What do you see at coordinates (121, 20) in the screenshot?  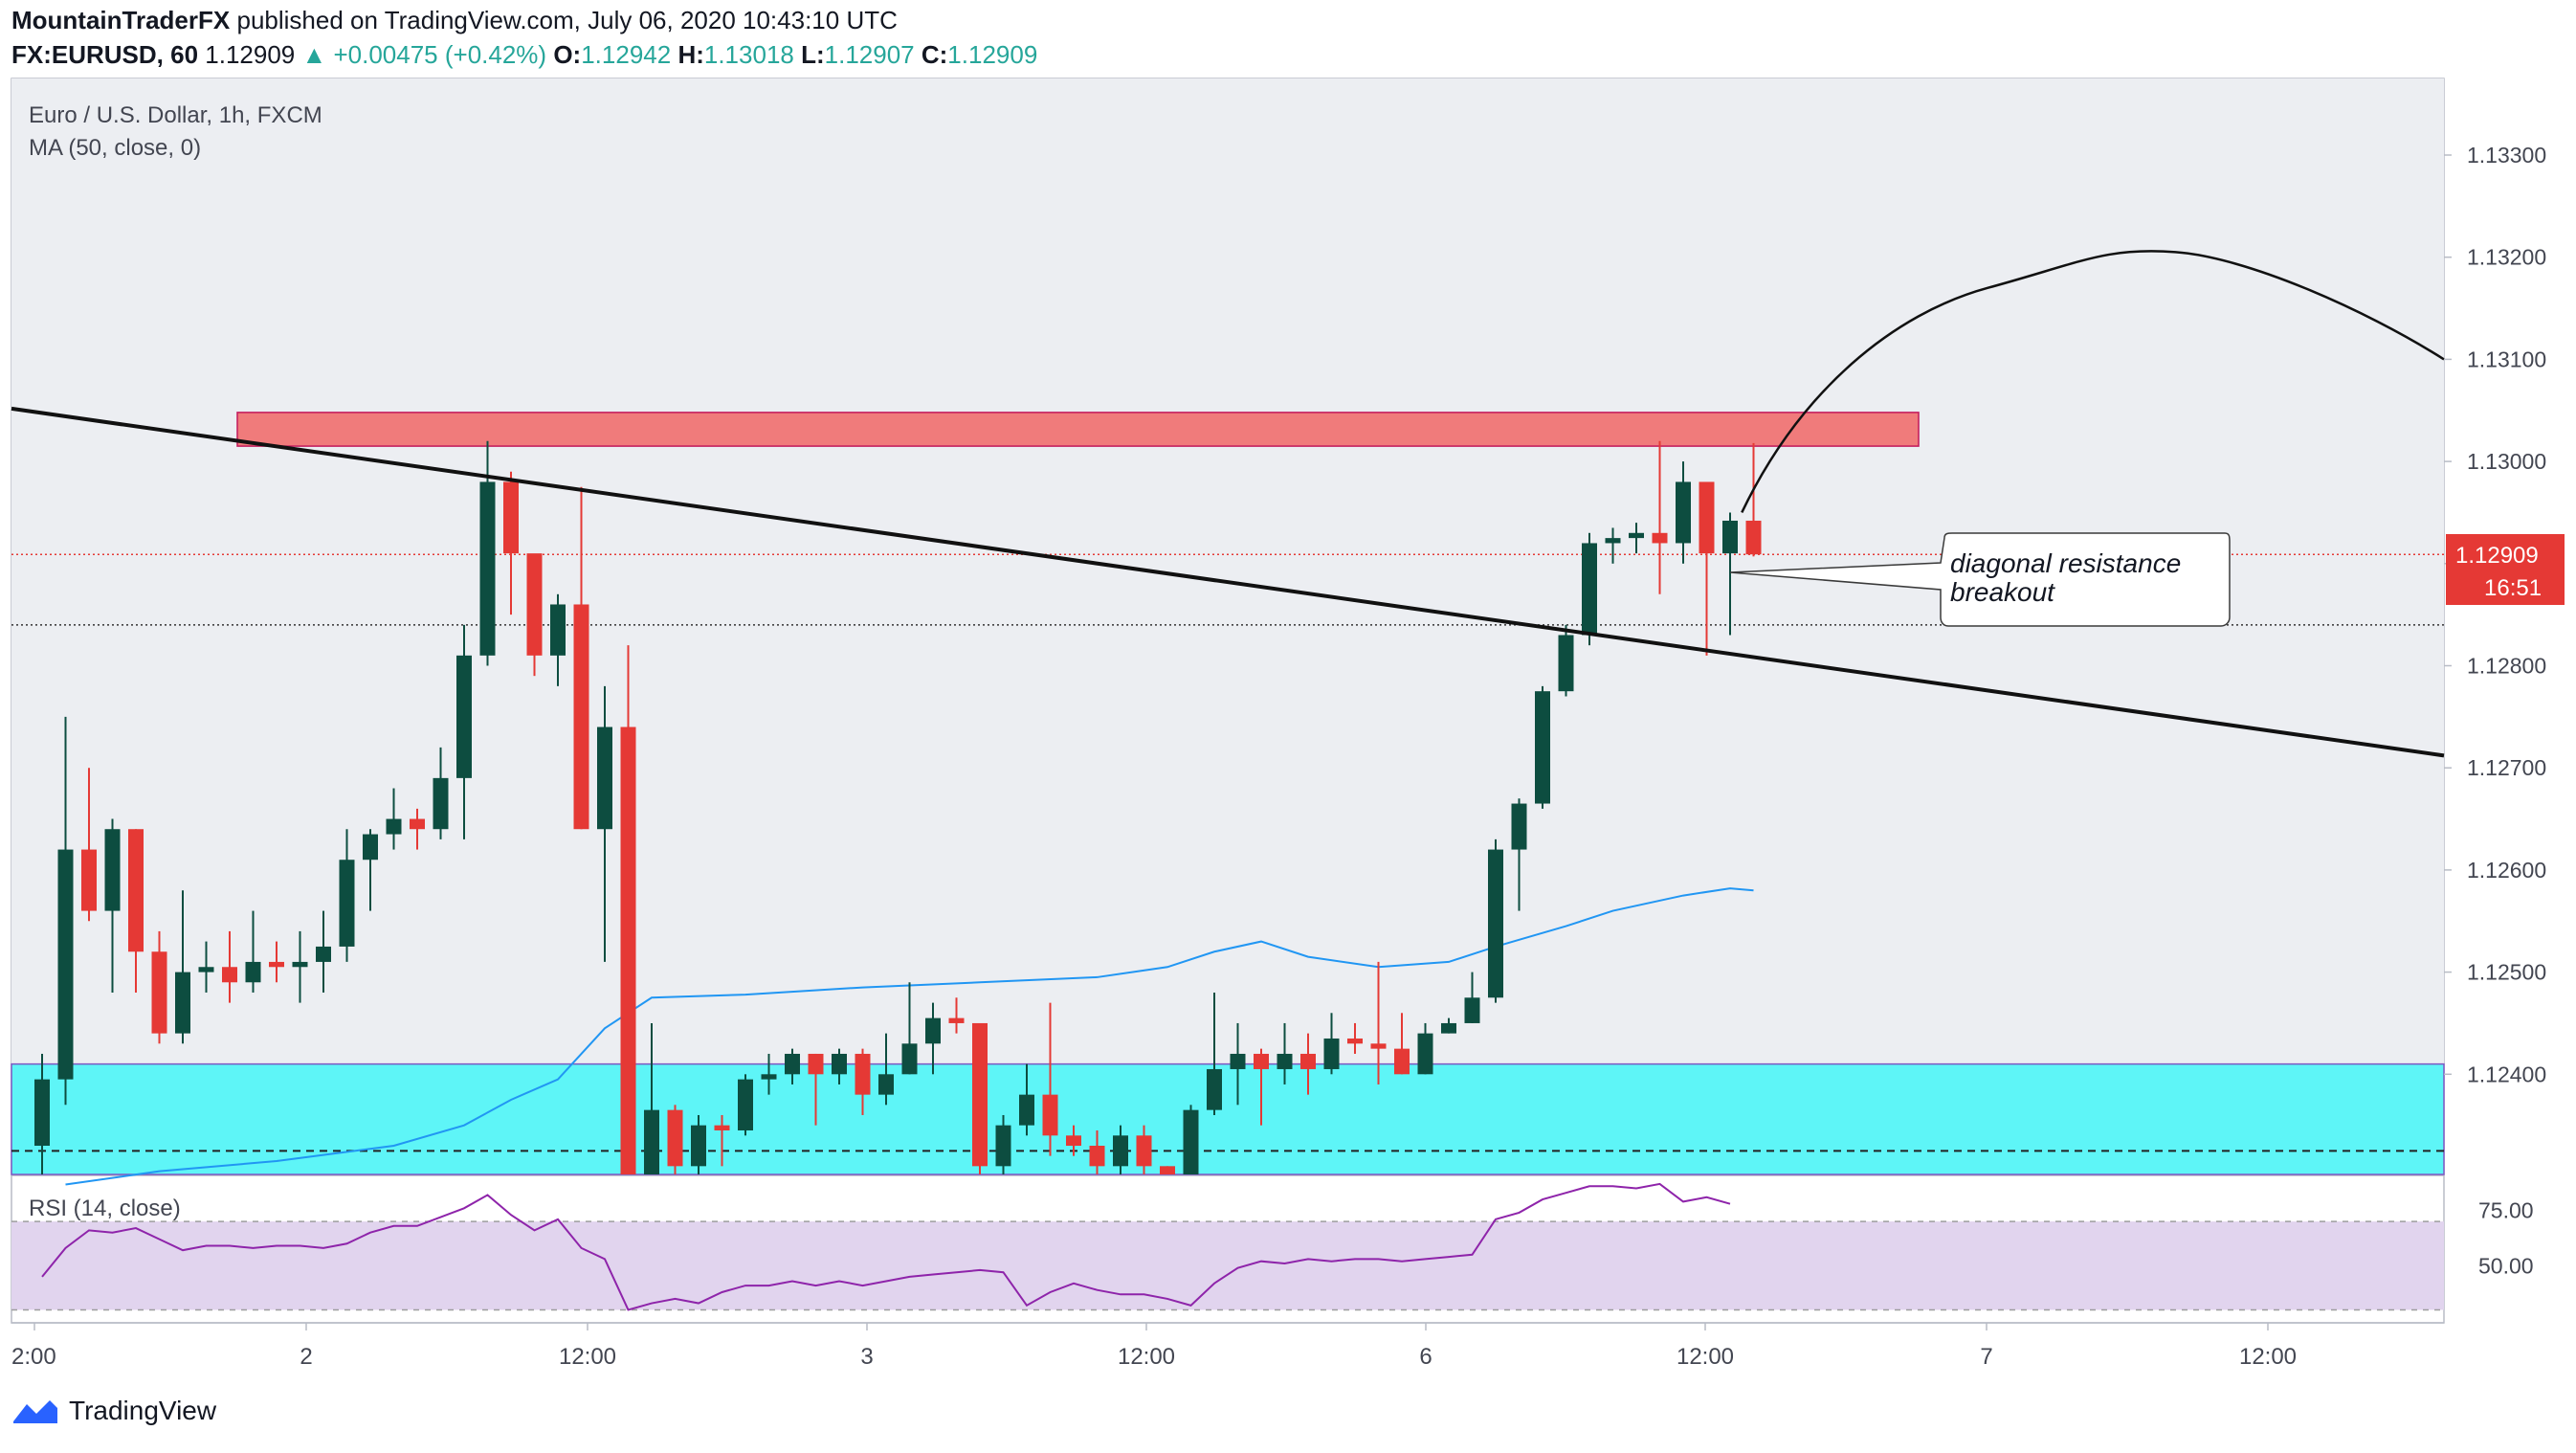 I see `publisher-name: MountainTraderFX` at bounding box center [121, 20].